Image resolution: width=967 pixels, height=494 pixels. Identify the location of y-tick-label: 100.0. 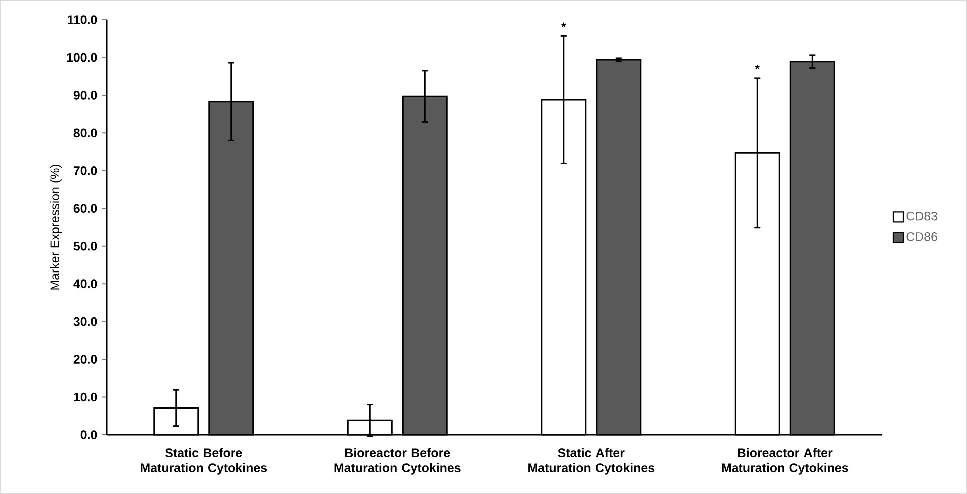
(82, 57).